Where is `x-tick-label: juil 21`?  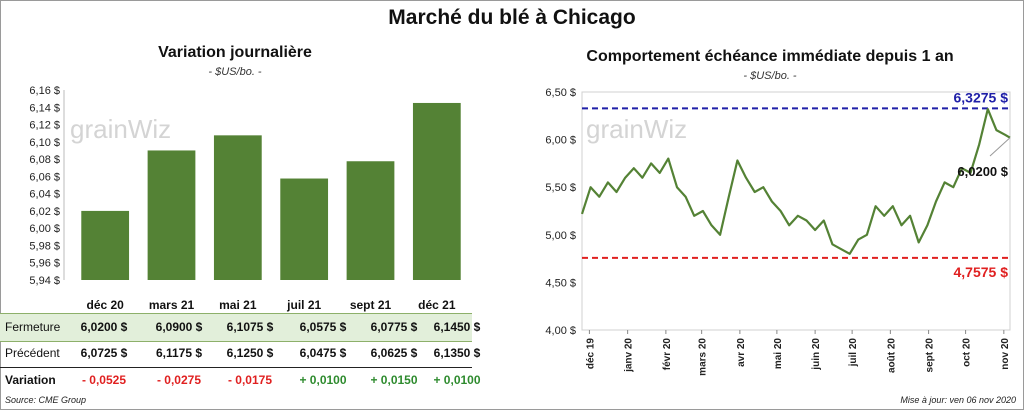 x-tick-label: juil 21 is located at coordinates (303, 305).